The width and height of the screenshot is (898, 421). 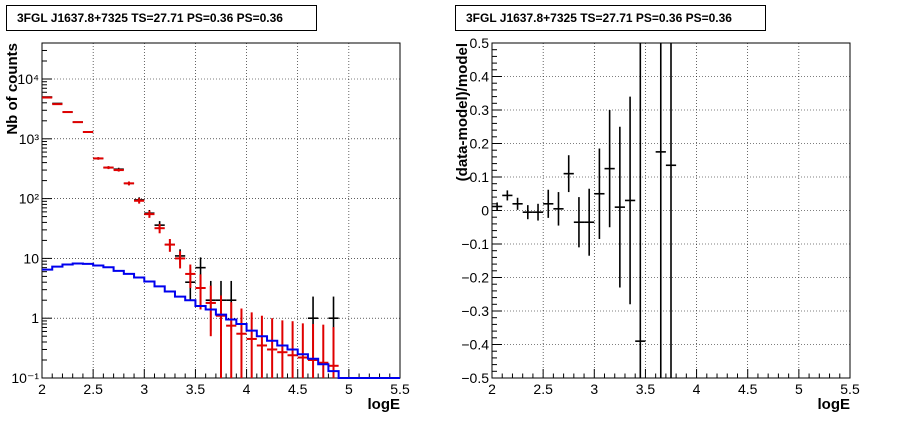 I want to click on y-tick-label: 10², so click(x=29, y=199).